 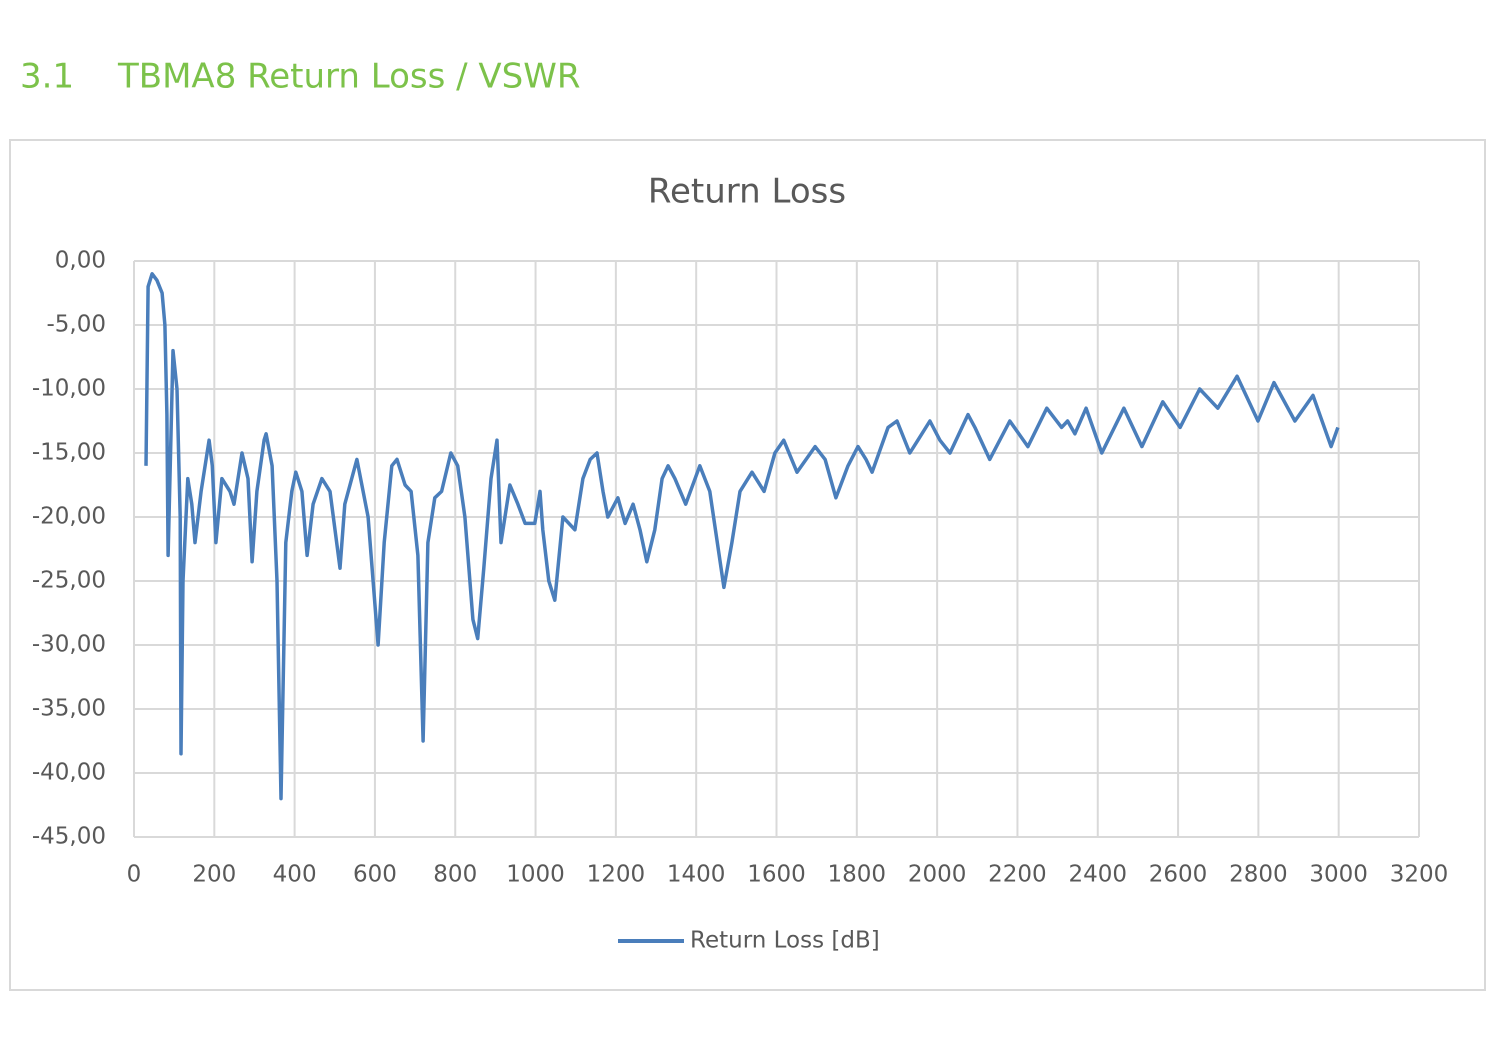 What do you see at coordinates (785, 941) in the screenshot?
I see `legend-label: Return Loss [dB]` at bounding box center [785, 941].